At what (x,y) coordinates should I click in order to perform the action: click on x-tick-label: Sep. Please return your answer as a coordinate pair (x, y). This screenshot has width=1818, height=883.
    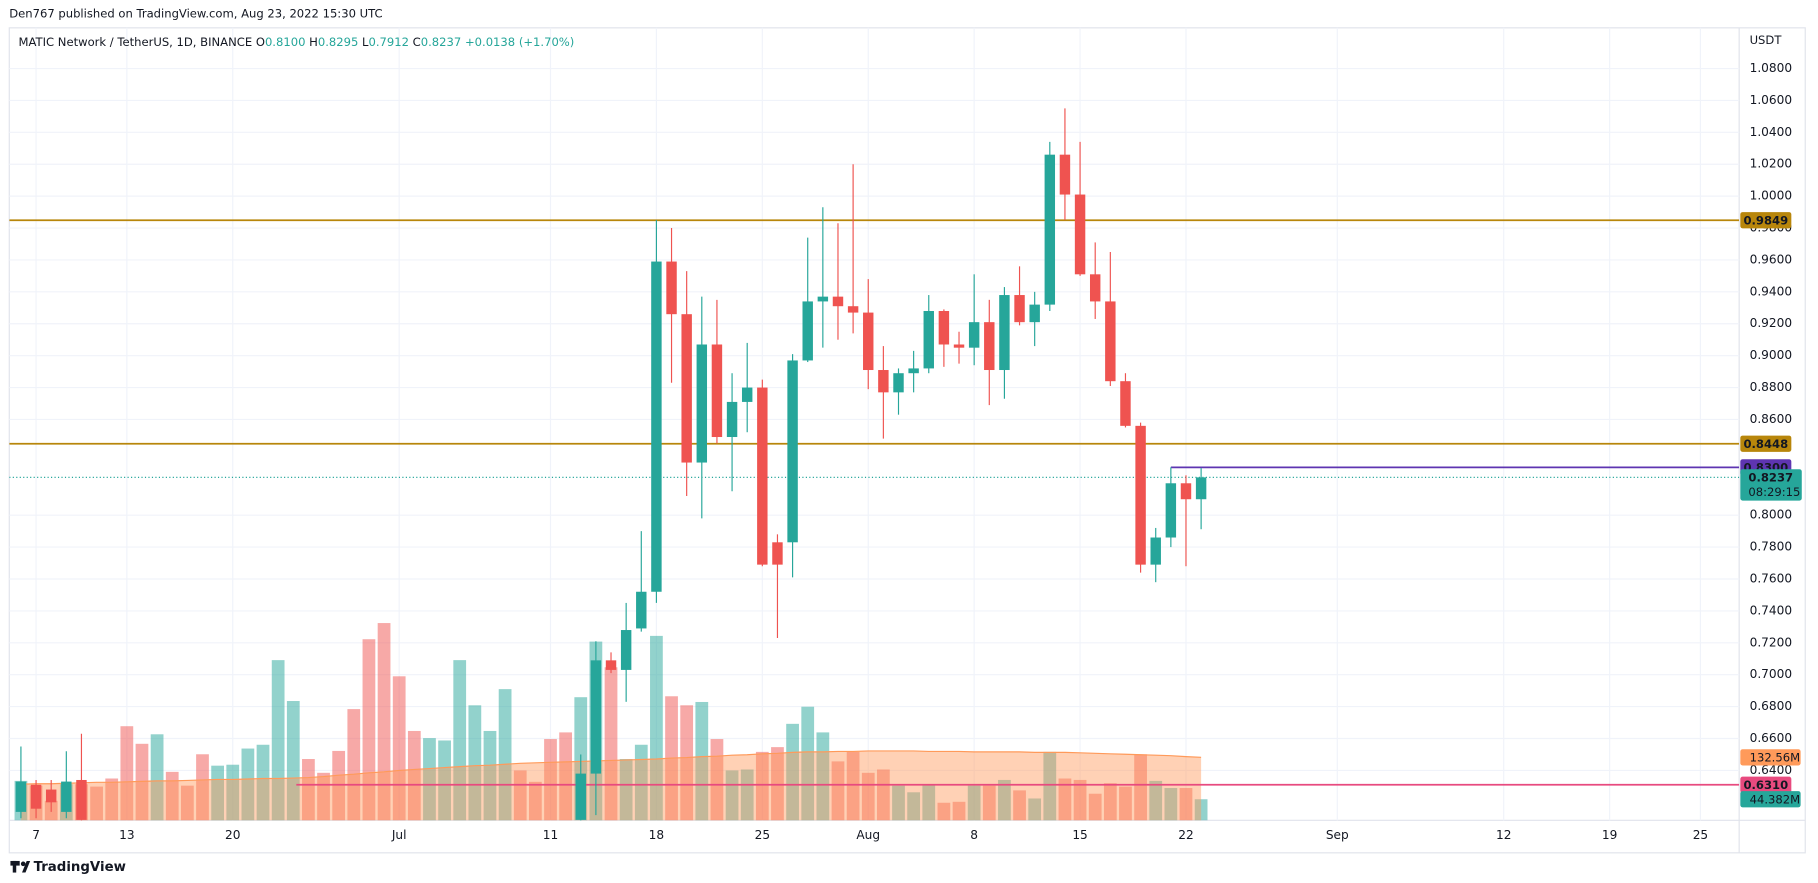
    Looking at the image, I should click on (1337, 835).